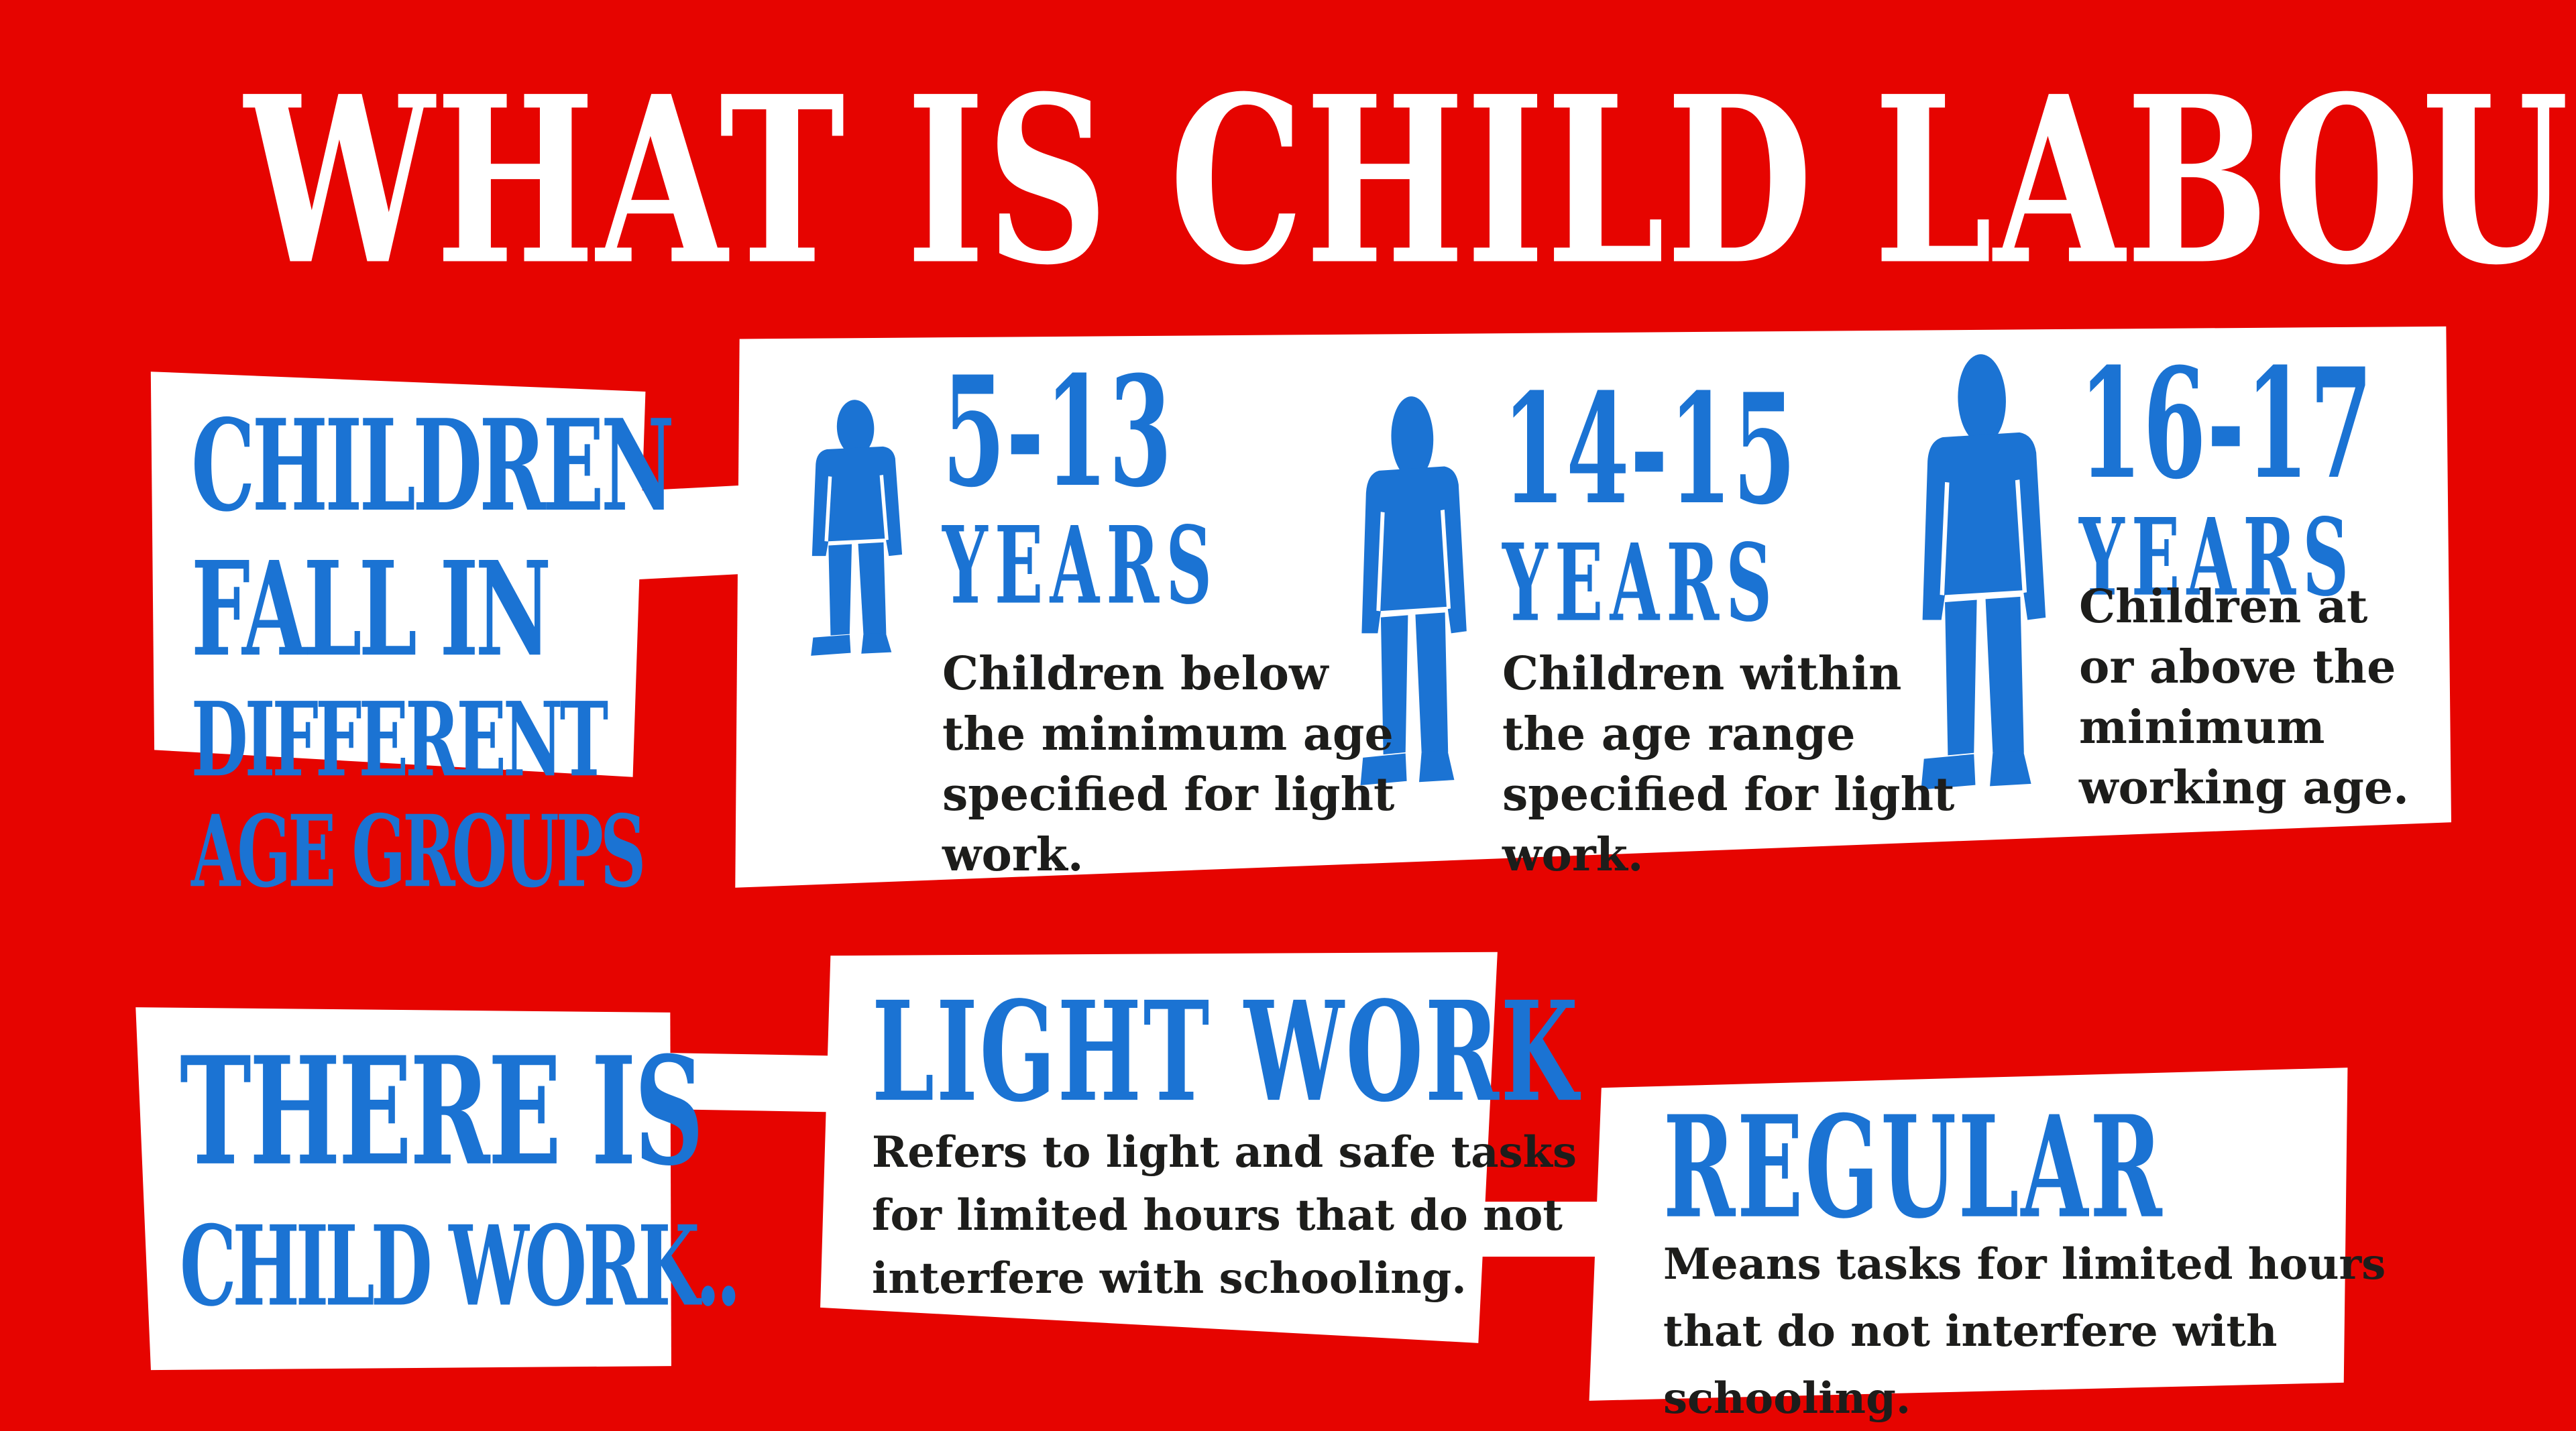 Image resolution: width=2576 pixels, height=1431 pixels. I want to click on child-work-callout-text: THERE IS CHILD WORK.., so click(460, 1178).